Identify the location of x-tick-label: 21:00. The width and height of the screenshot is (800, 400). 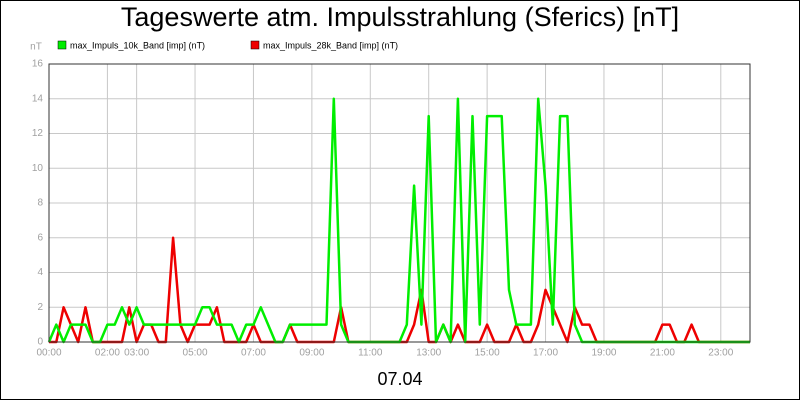
(662, 353).